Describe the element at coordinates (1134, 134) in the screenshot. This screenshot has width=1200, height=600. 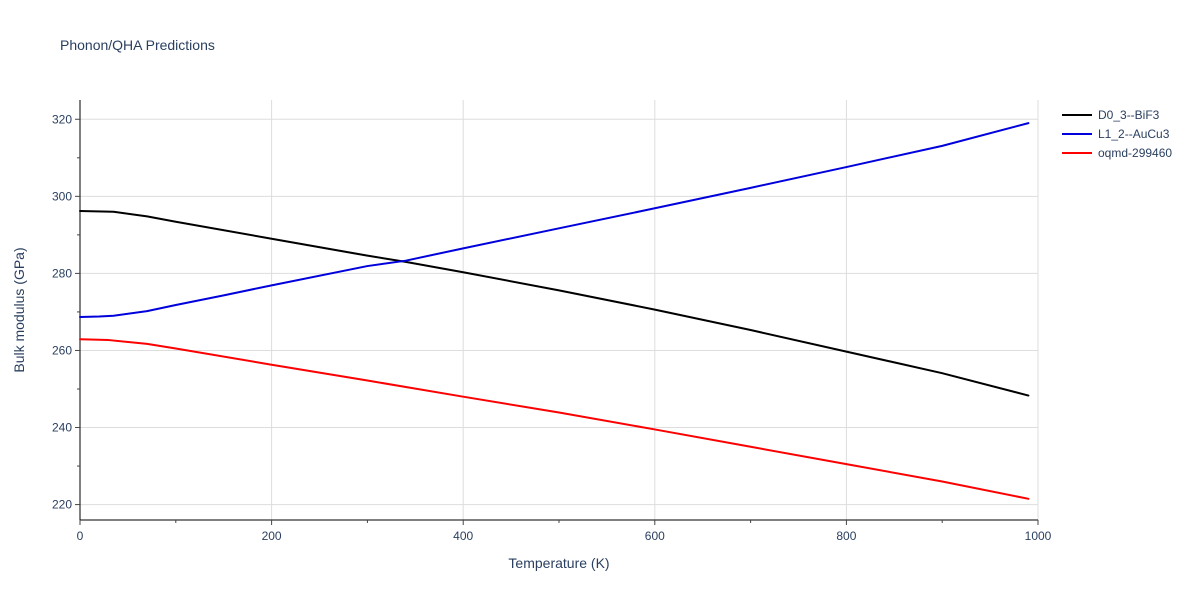
I see `legend-label: L1_2--AuCu3` at that location.